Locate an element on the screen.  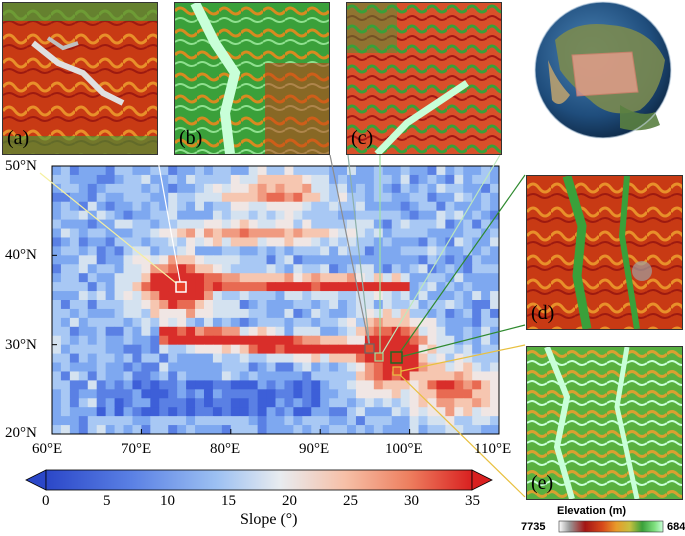
lat-label-30: 30°N is located at coordinates (21, 345).